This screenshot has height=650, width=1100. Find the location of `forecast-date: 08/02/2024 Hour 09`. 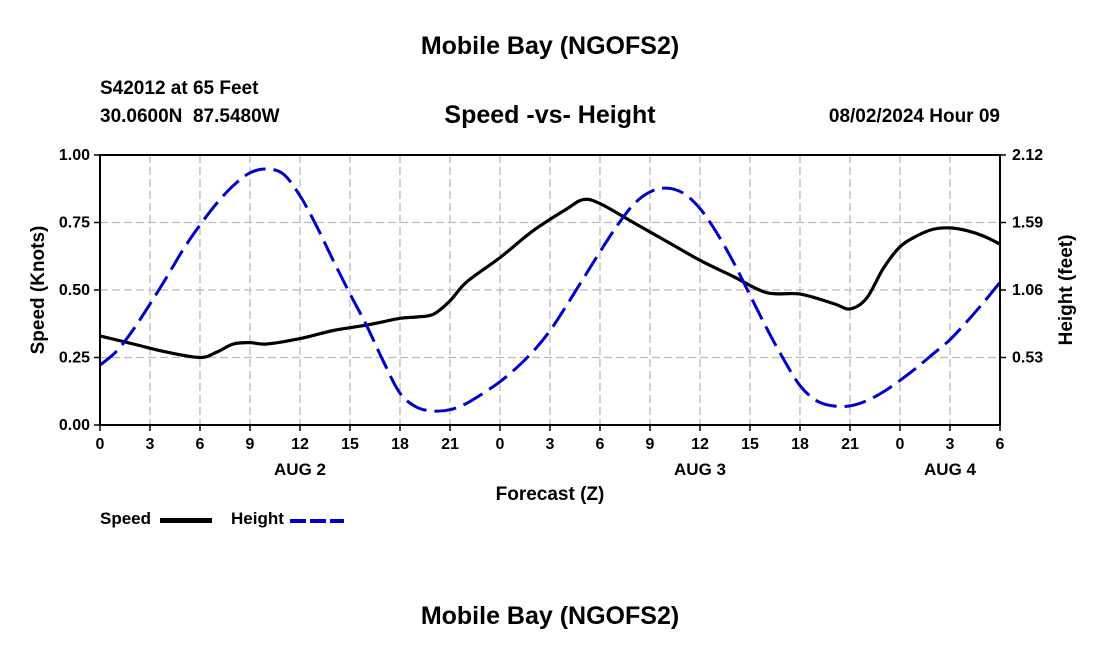

forecast-date: 08/02/2024 Hour 09 is located at coordinates (914, 116).